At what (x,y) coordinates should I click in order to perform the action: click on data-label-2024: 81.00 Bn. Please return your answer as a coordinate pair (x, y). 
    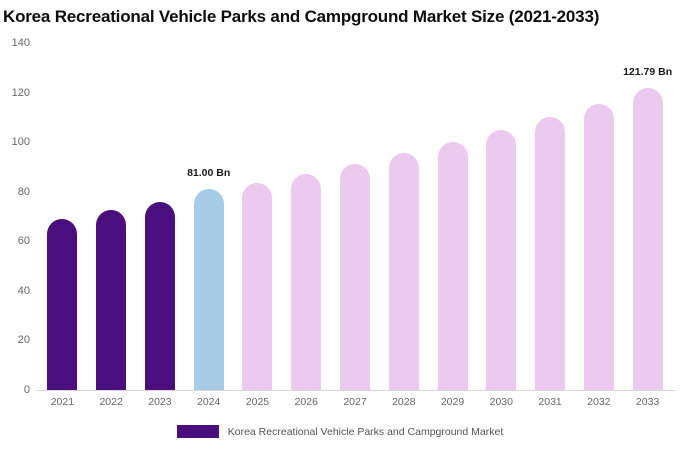
    Looking at the image, I should click on (209, 173).